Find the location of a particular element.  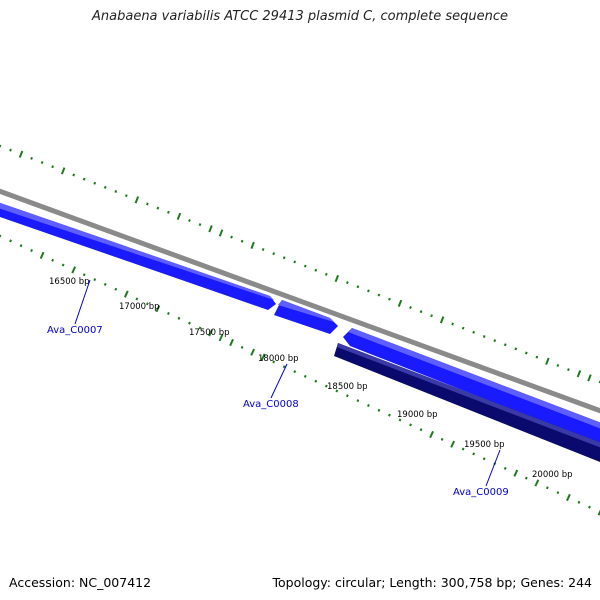

scale-label: 19500 bp is located at coordinates (484, 445).